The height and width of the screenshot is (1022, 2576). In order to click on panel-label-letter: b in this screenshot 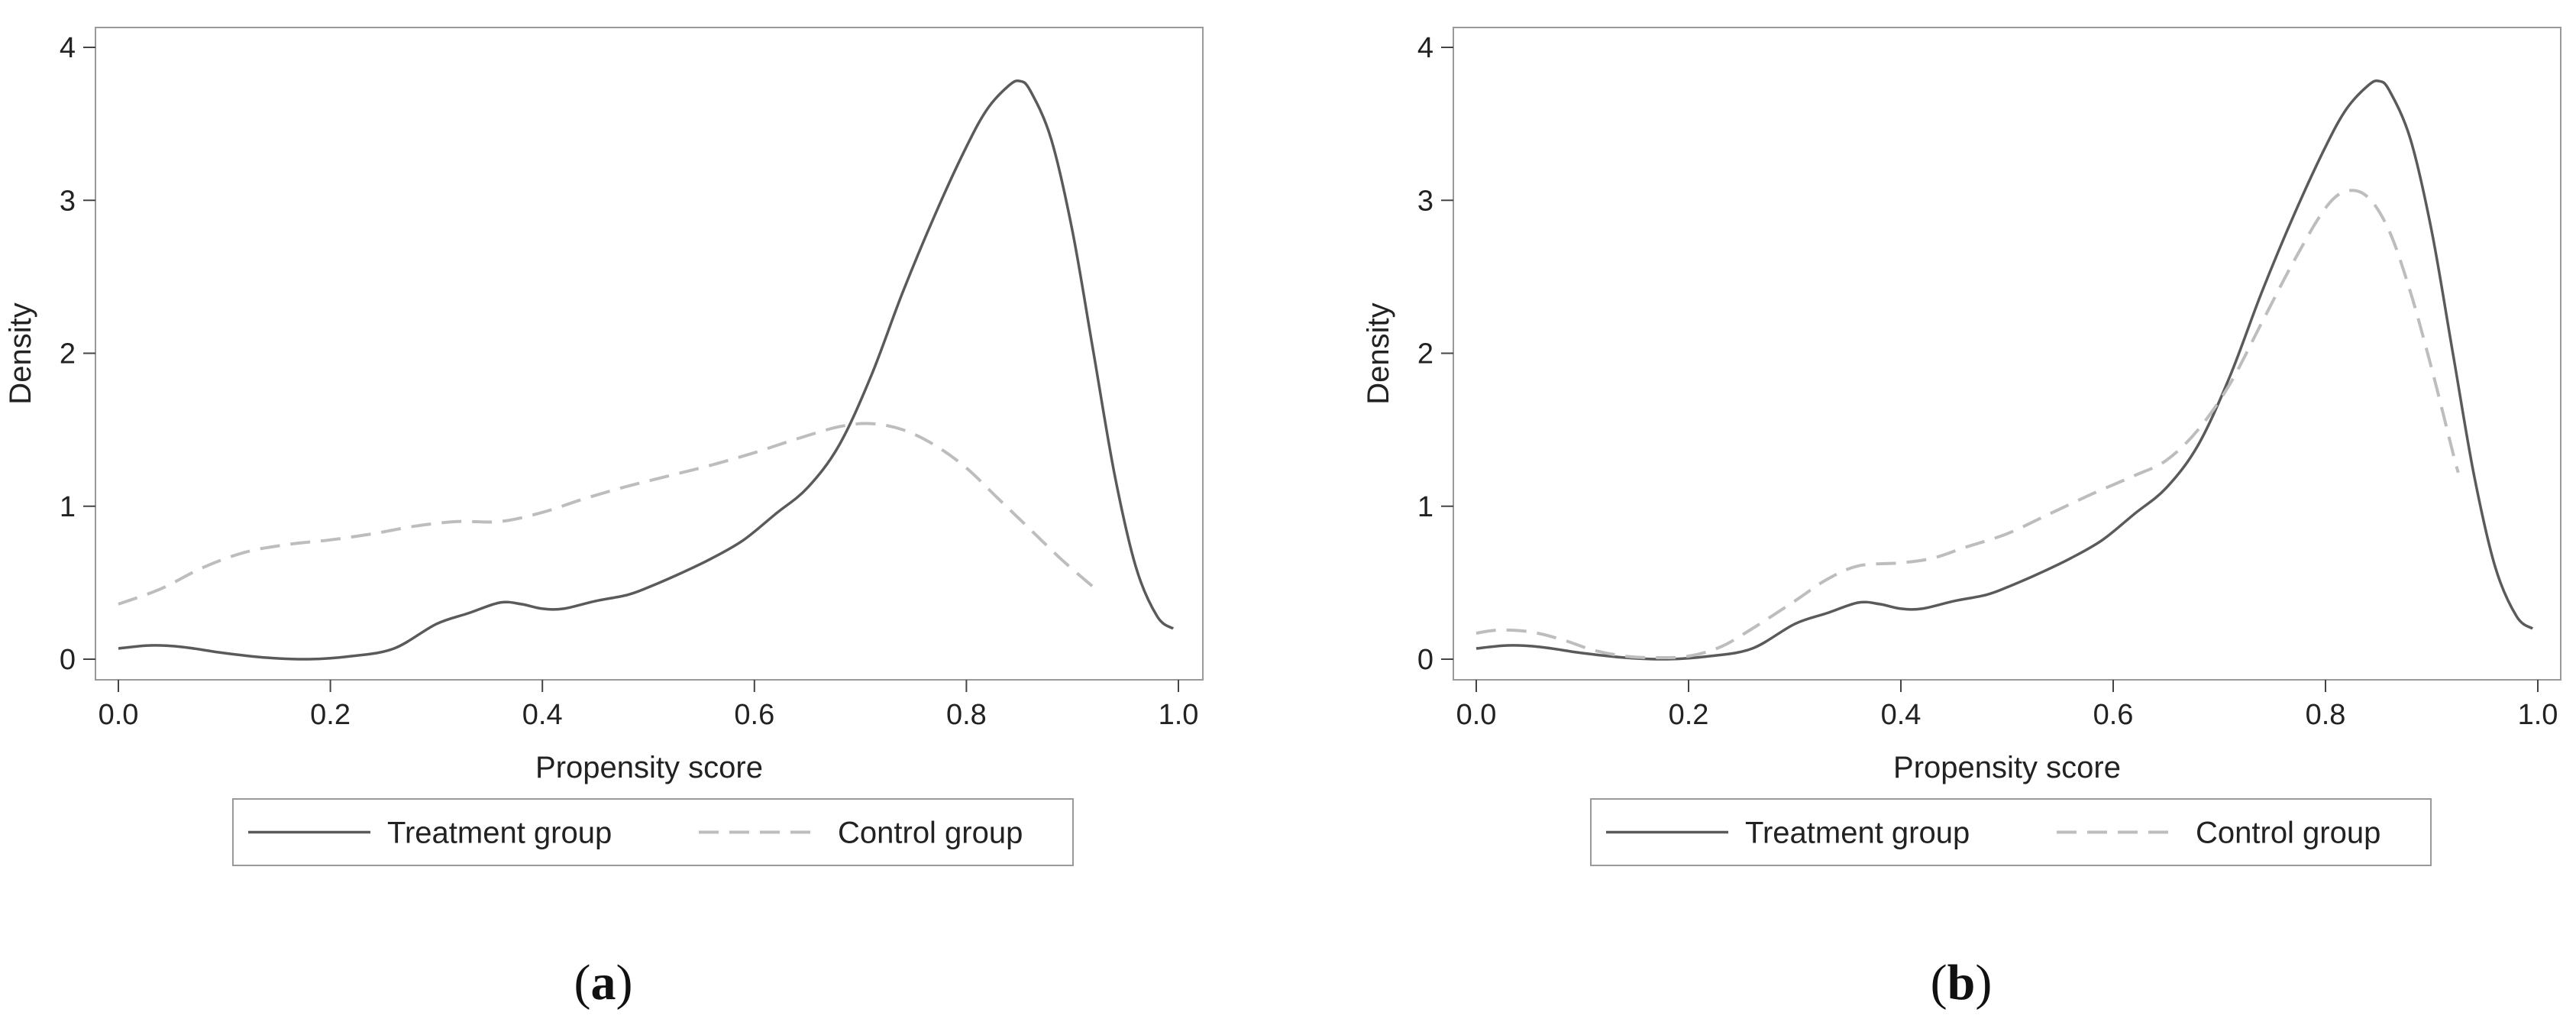, I will do `click(1961, 983)`.